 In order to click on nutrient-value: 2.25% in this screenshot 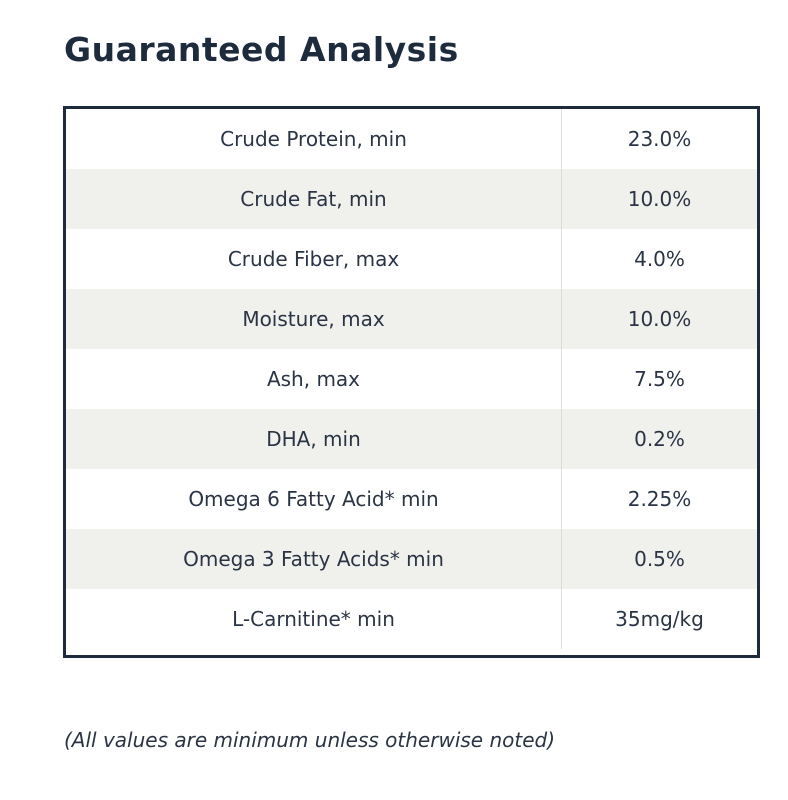, I will do `click(659, 499)`.